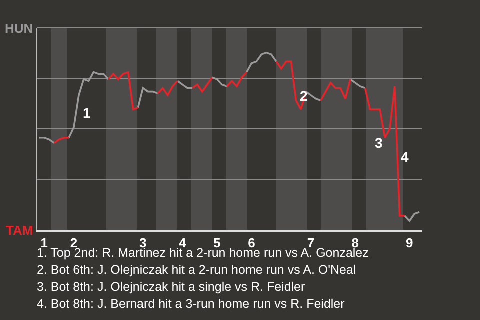 The height and width of the screenshot is (320, 480). I want to click on text: 4. Bot 8th: J. Bernard hit a 3-run home run vs R. Feidler, so click(191, 304).